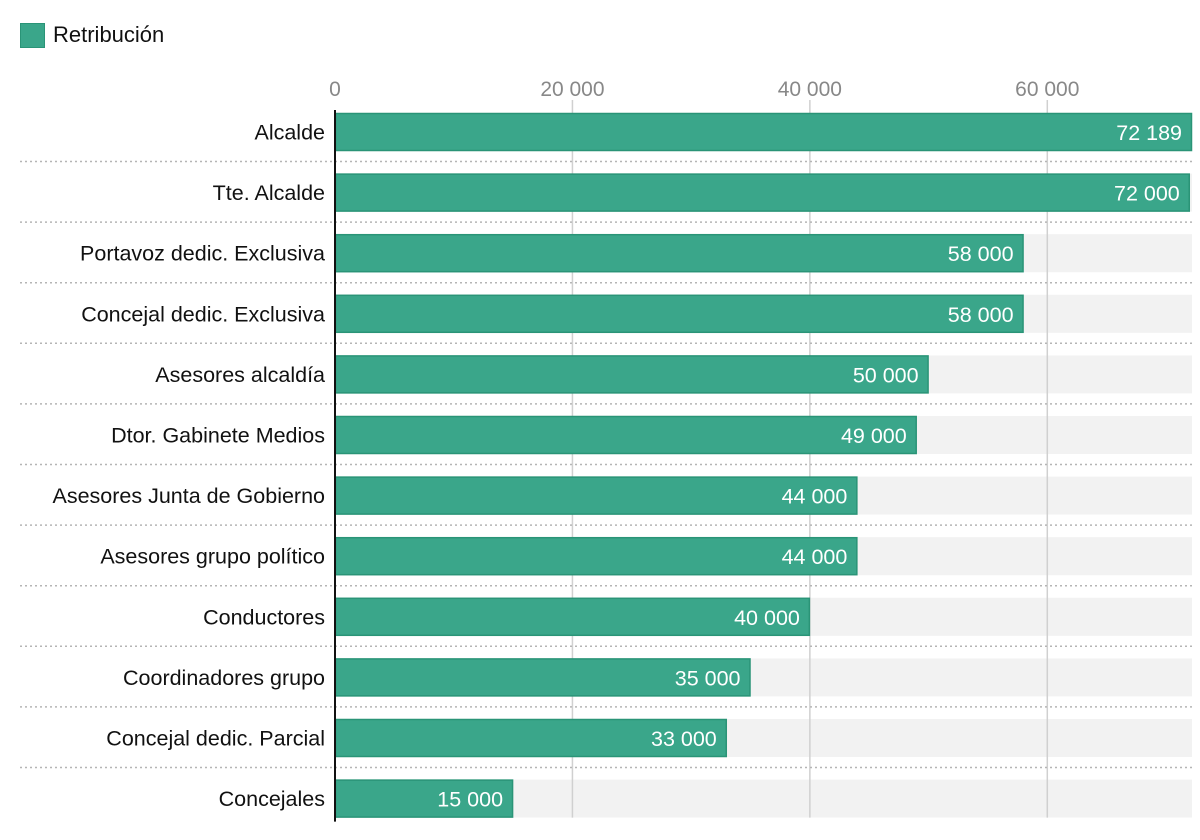 The height and width of the screenshot is (840, 1200). I want to click on data-label: 35 000, so click(708, 678).